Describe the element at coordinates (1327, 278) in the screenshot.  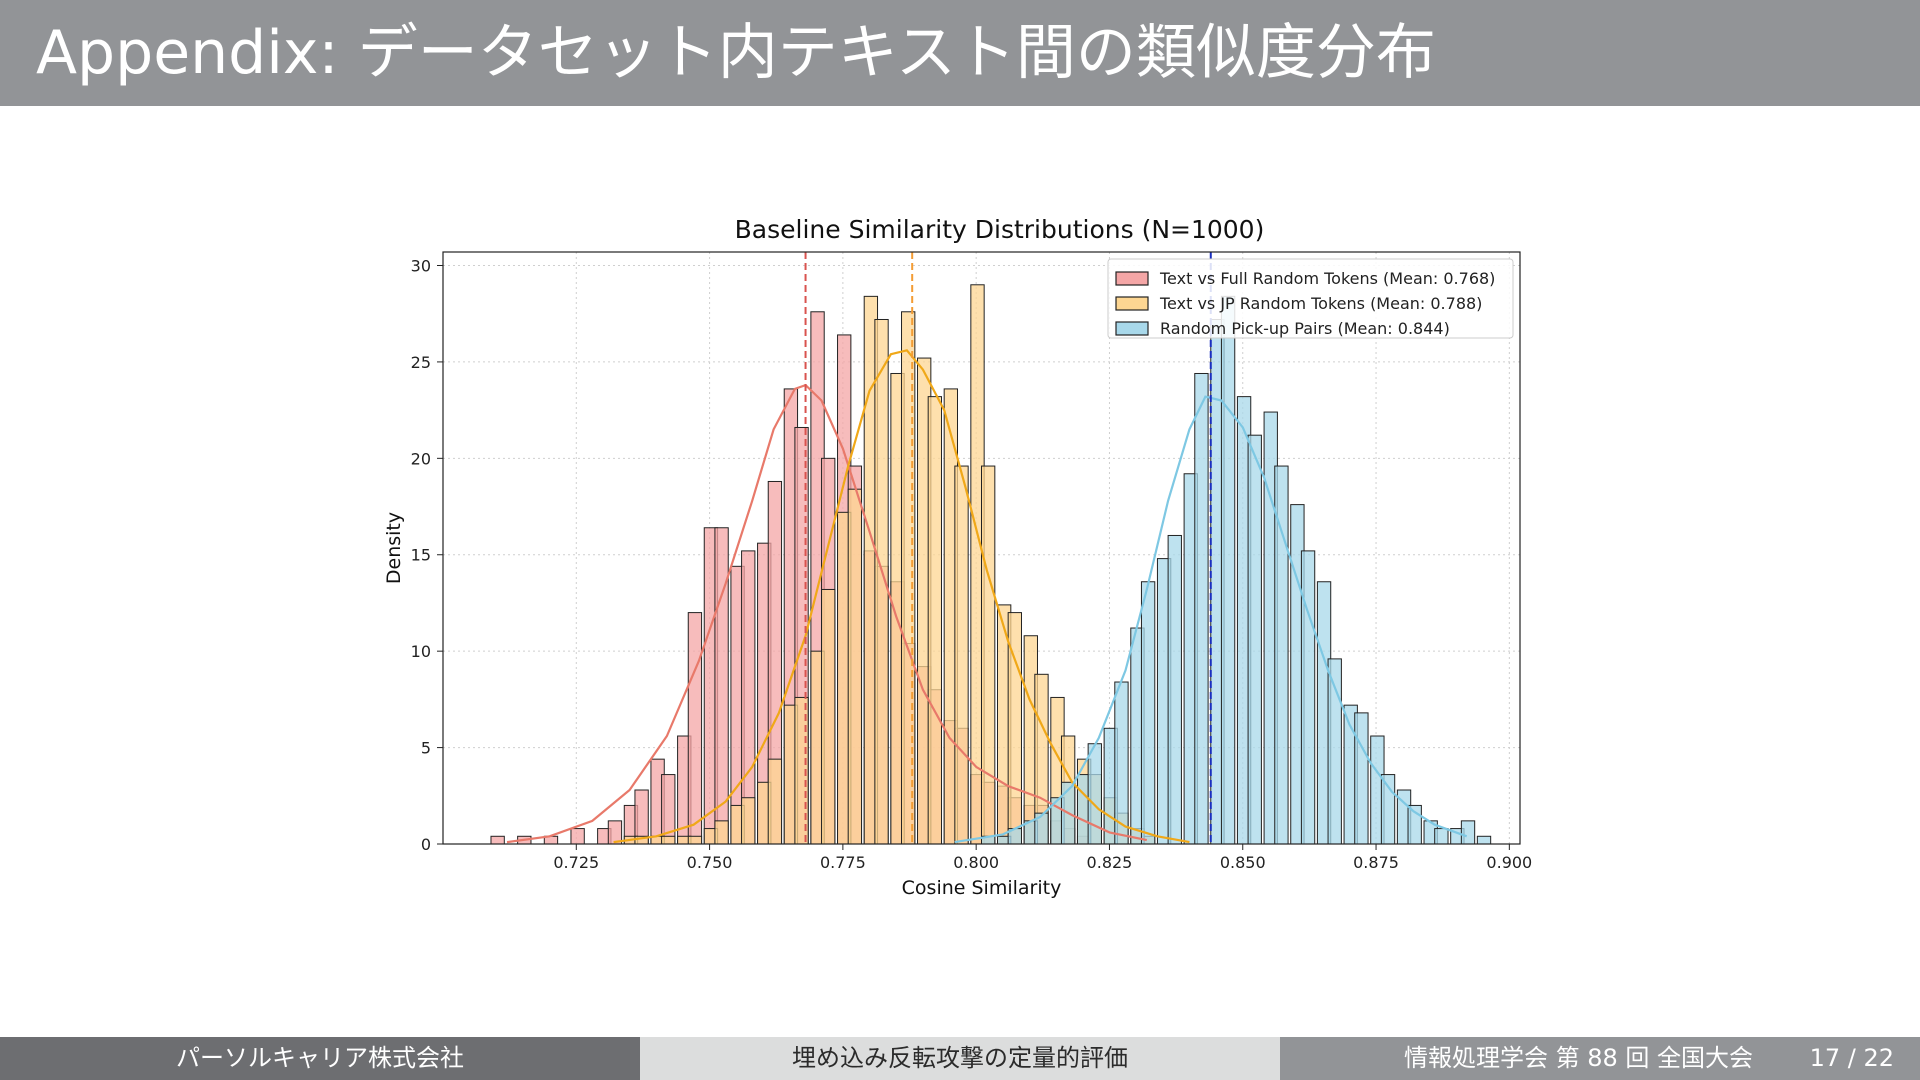
I see `legend-label: Text vs Full Random Tokens (Mean: 0.768)` at that location.